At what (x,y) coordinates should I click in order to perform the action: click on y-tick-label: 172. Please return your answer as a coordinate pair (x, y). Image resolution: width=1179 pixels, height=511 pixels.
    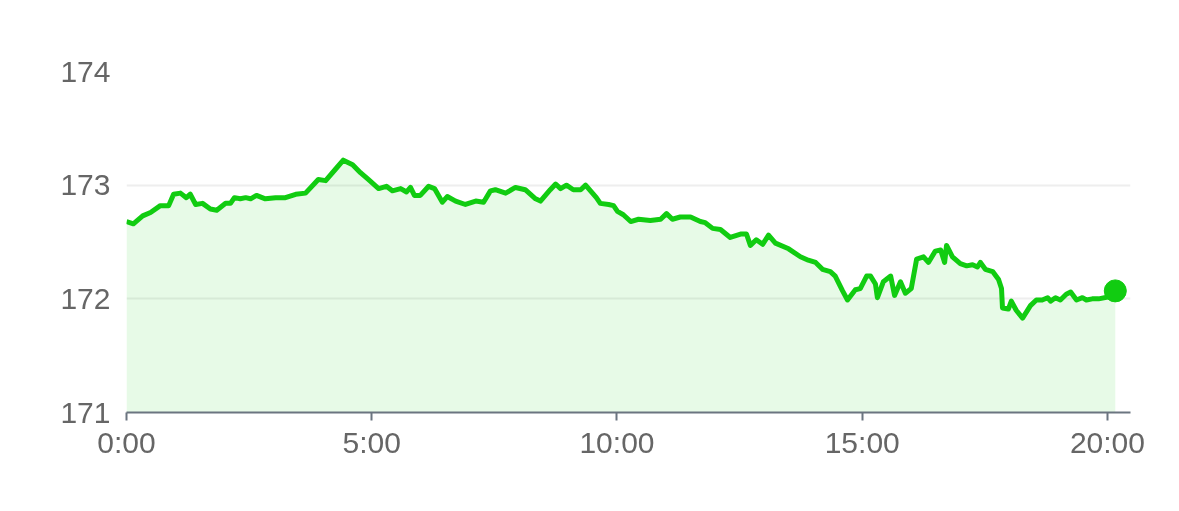
    Looking at the image, I should click on (85, 298).